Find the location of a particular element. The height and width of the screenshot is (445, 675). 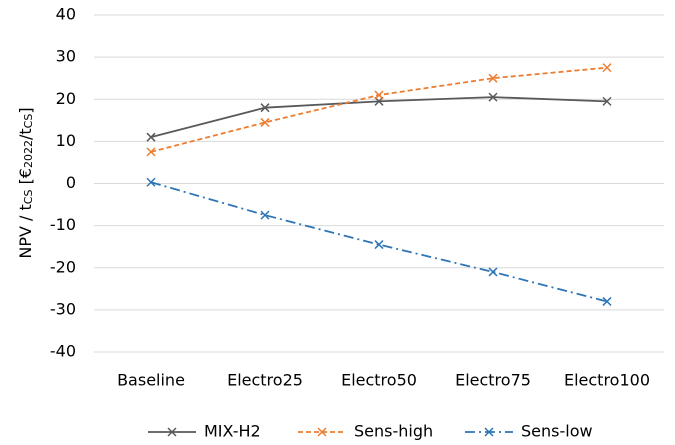

y-tick-label: -20 is located at coordinates (63, 266).